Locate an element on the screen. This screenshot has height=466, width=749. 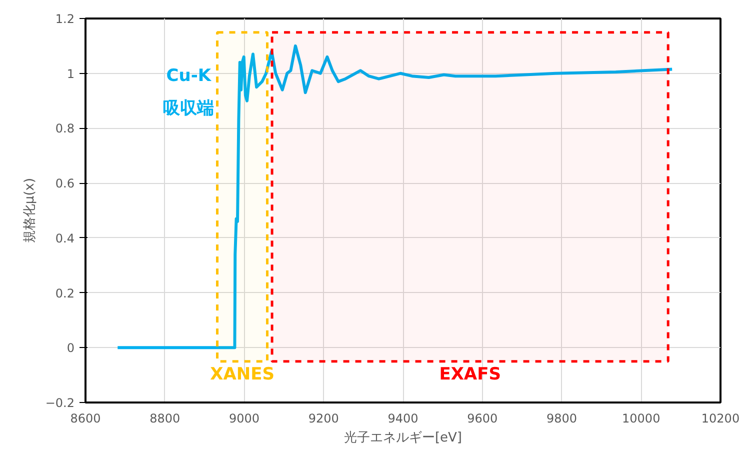
x-tick-label: 10000 is located at coordinates (641, 419).